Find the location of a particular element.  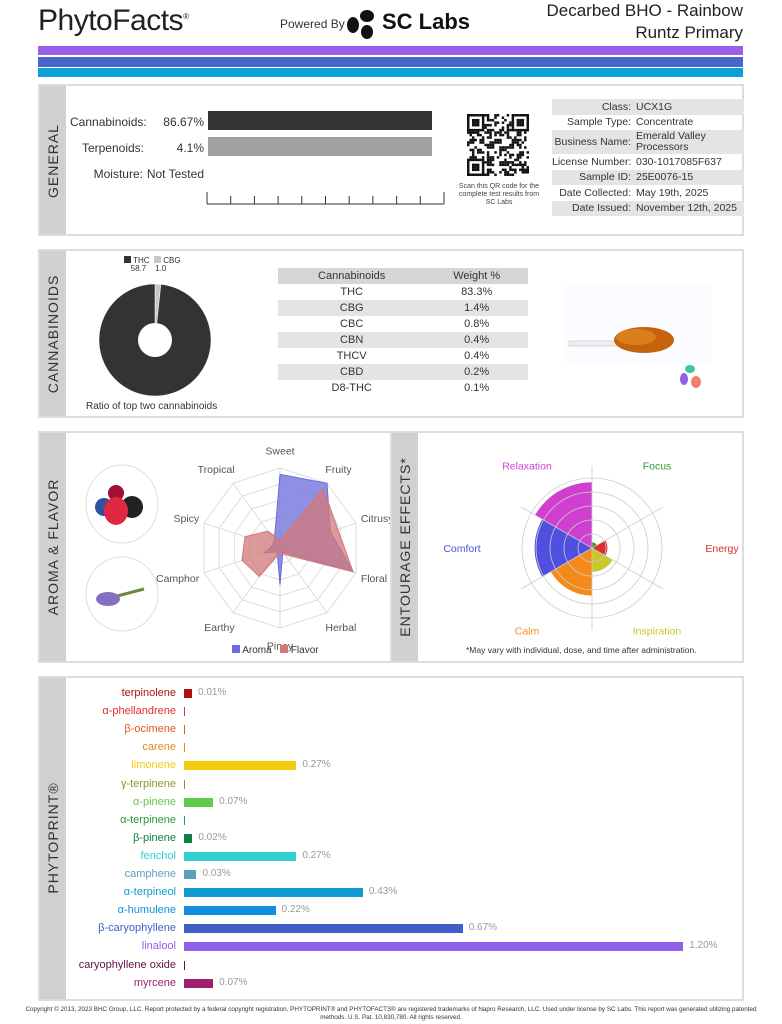

info-row: Business Name: Emerald Valley Processors is located at coordinates (648, 142).